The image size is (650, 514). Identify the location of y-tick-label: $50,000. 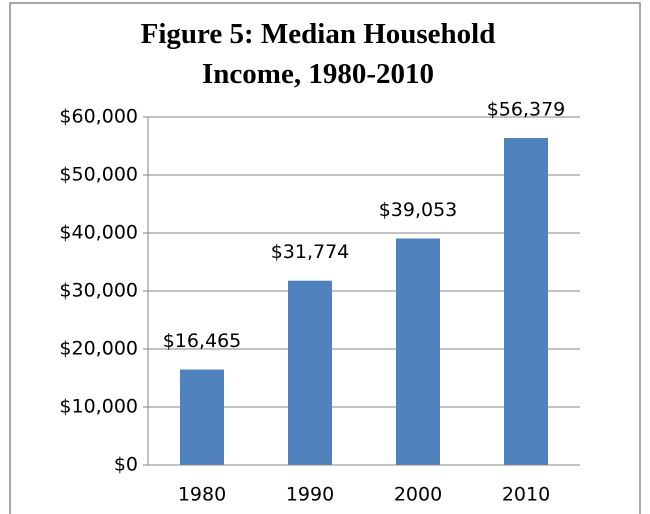
(98, 175).